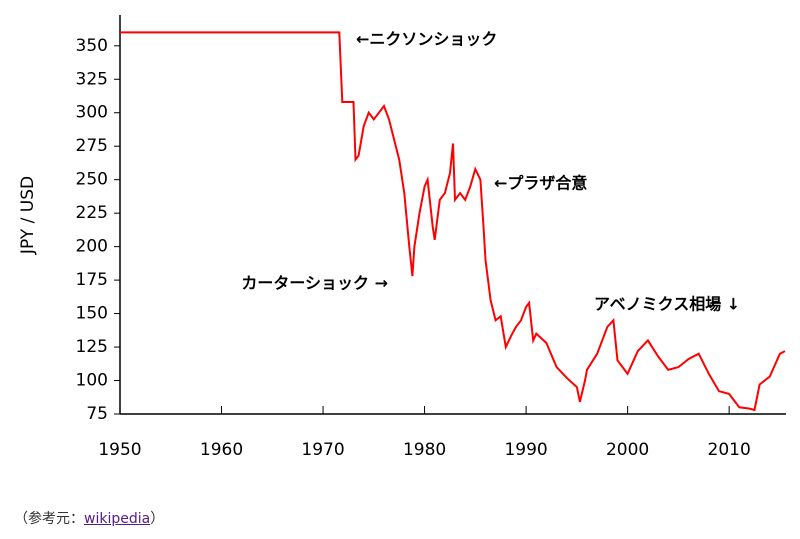 Image resolution: width=800 pixels, height=539 pixels. Describe the element at coordinates (525, 450) in the screenshot. I see `x-tick-label: 1990` at that location.